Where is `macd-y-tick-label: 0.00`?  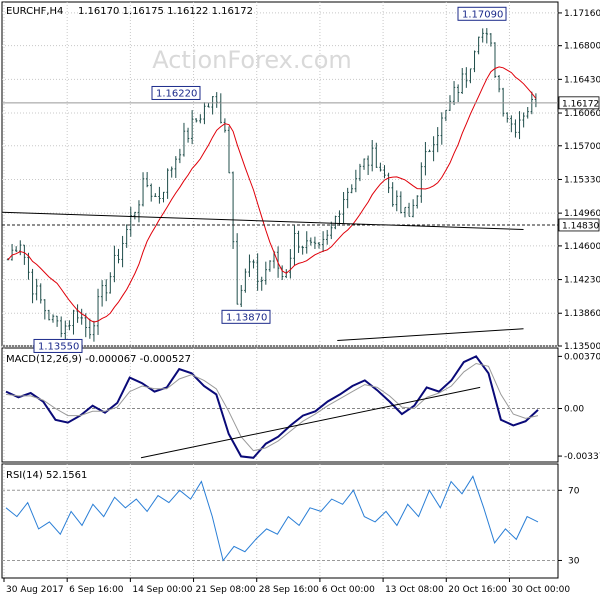 macd-y-tick-label: 0.00 is located at coordinates (574, 410).